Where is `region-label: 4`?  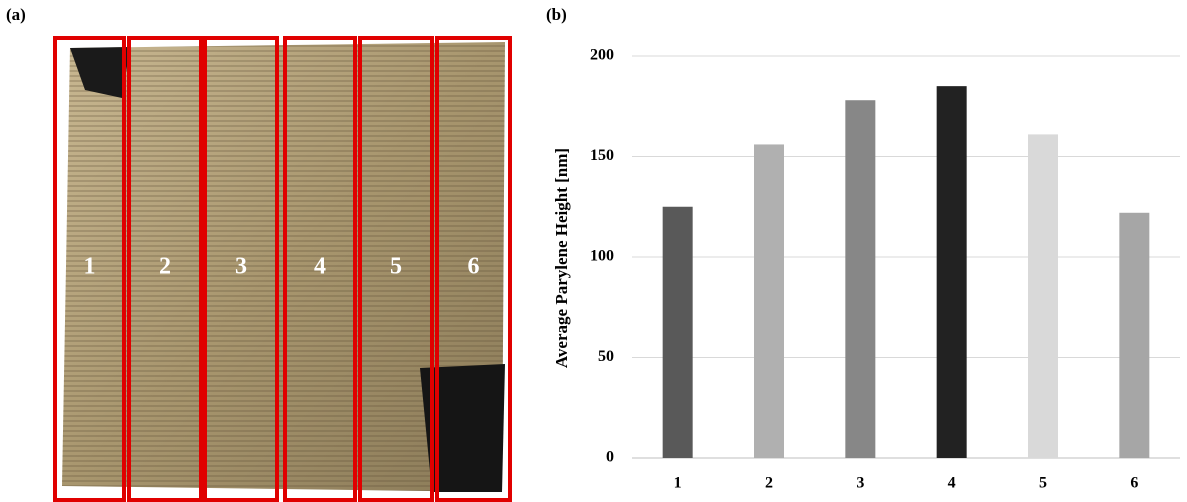
region-label: 4 is located at coordinates (320, 267).